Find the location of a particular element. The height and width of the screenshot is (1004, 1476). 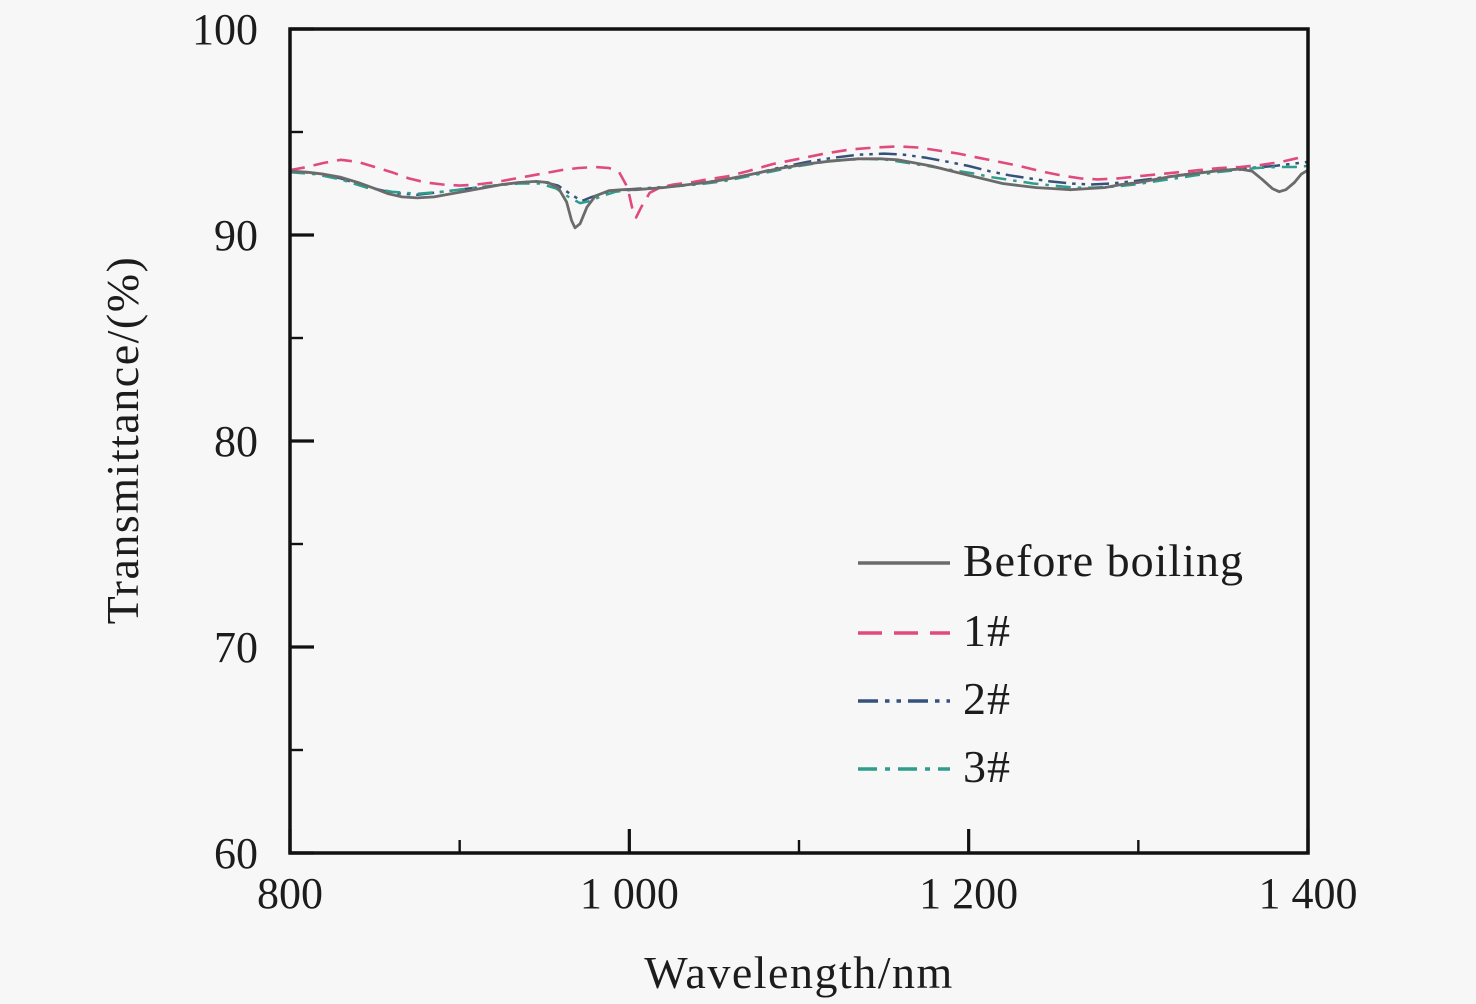

legend-item-3: 3# is located at coordinates (934, 766).